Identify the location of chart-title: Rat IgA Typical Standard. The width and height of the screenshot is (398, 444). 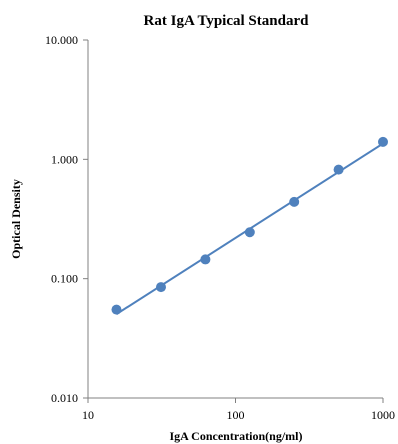
(227, 21).